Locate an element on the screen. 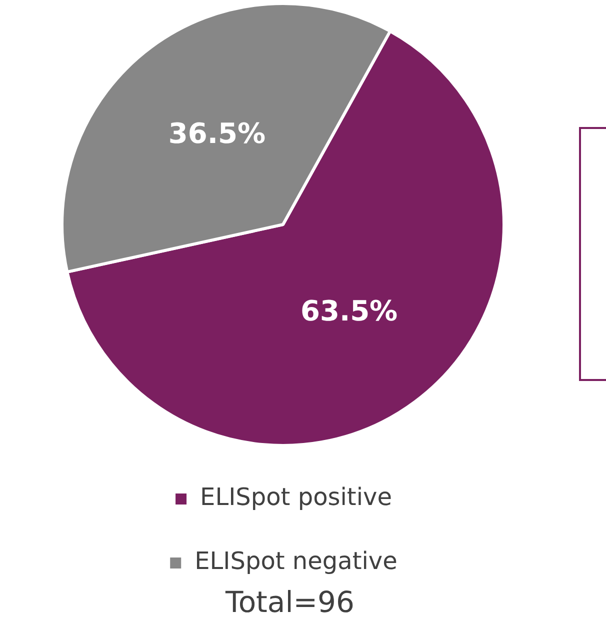 Image resolution: width=606 pixels, height=626 pixels. legend-label: ELISpot positive is located at coordinates (296, 497).